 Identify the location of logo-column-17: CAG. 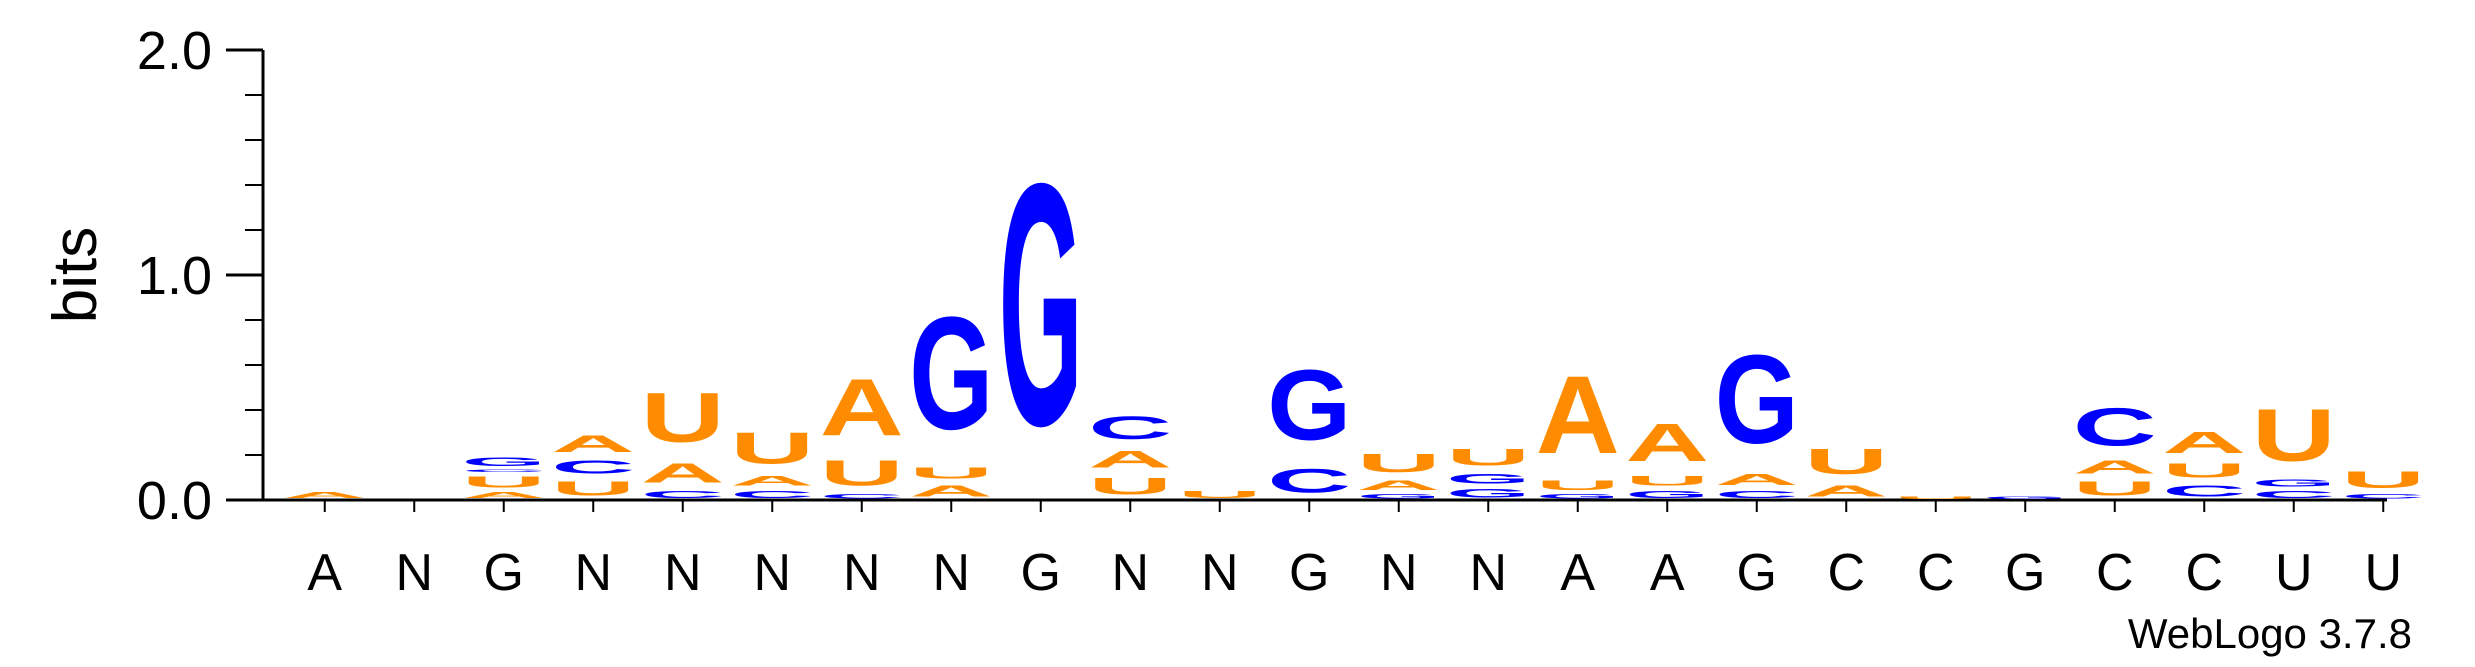
(1757, 414).